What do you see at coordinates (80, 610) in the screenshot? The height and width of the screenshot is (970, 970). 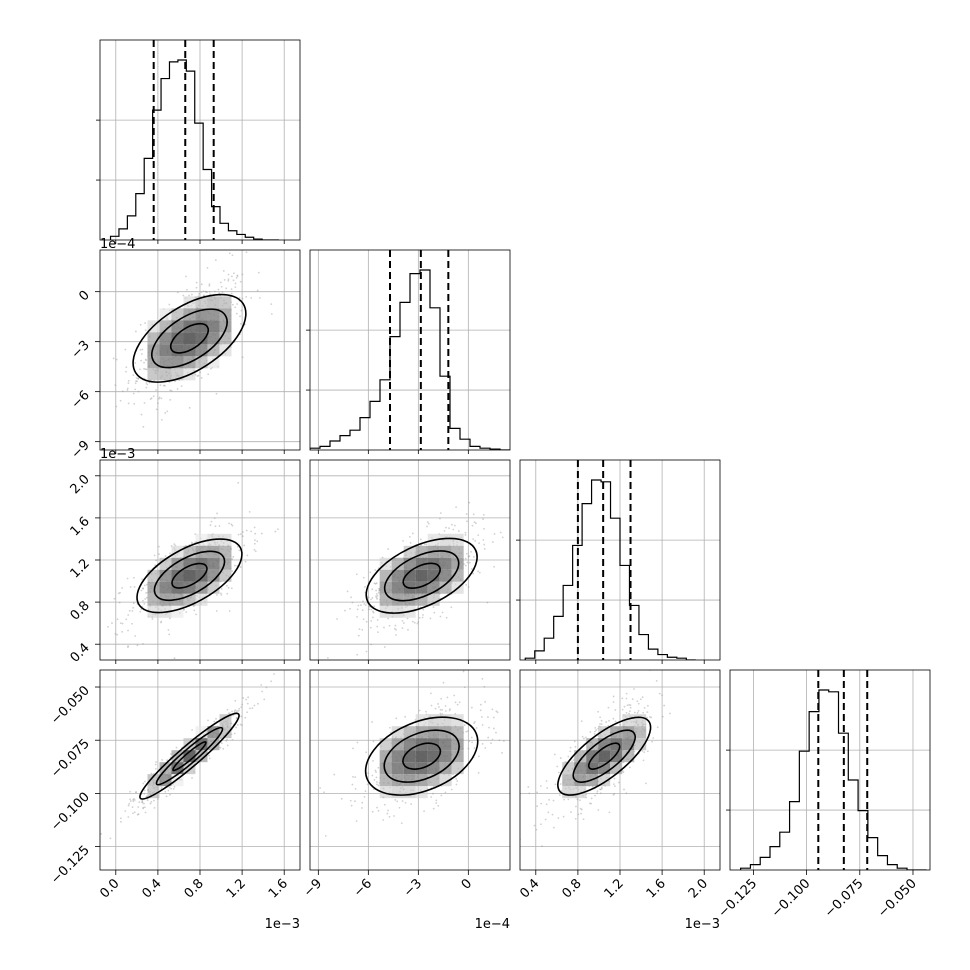 I see `y-tick-label: 0.8` at bounding box center [80, 610].